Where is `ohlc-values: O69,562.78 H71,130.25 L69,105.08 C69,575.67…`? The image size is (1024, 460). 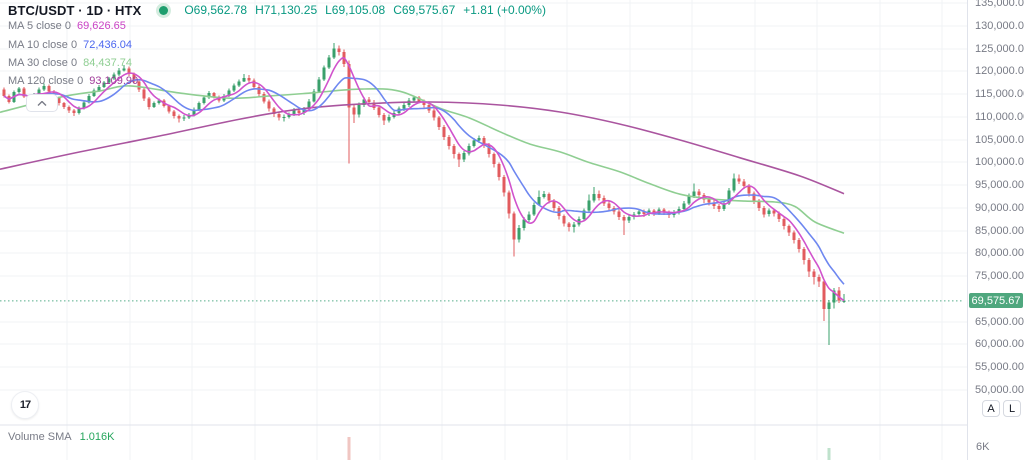
ohlc-values: O69,562.78 H71,130.25 L69,105.08 C69,575.67… is located at coordinates (365, 10).